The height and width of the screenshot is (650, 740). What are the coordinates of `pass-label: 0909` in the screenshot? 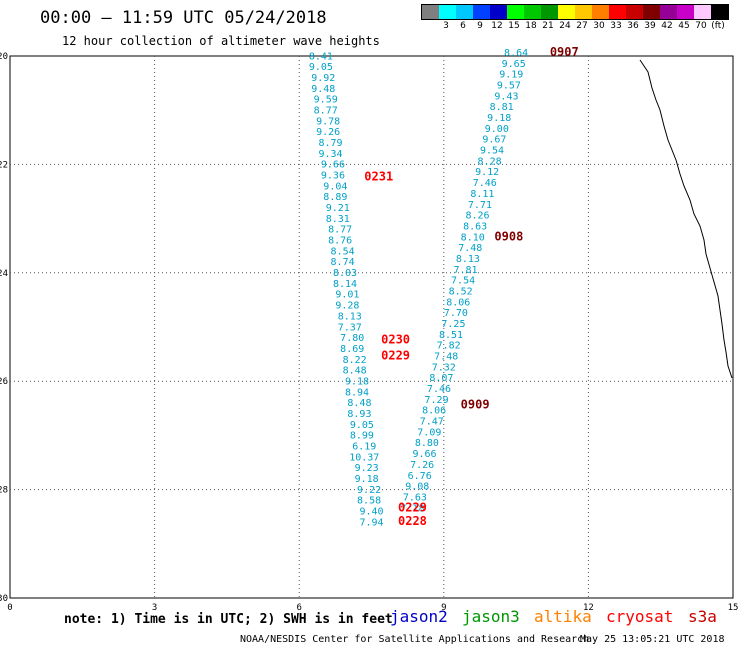 It's located at (475, 404).